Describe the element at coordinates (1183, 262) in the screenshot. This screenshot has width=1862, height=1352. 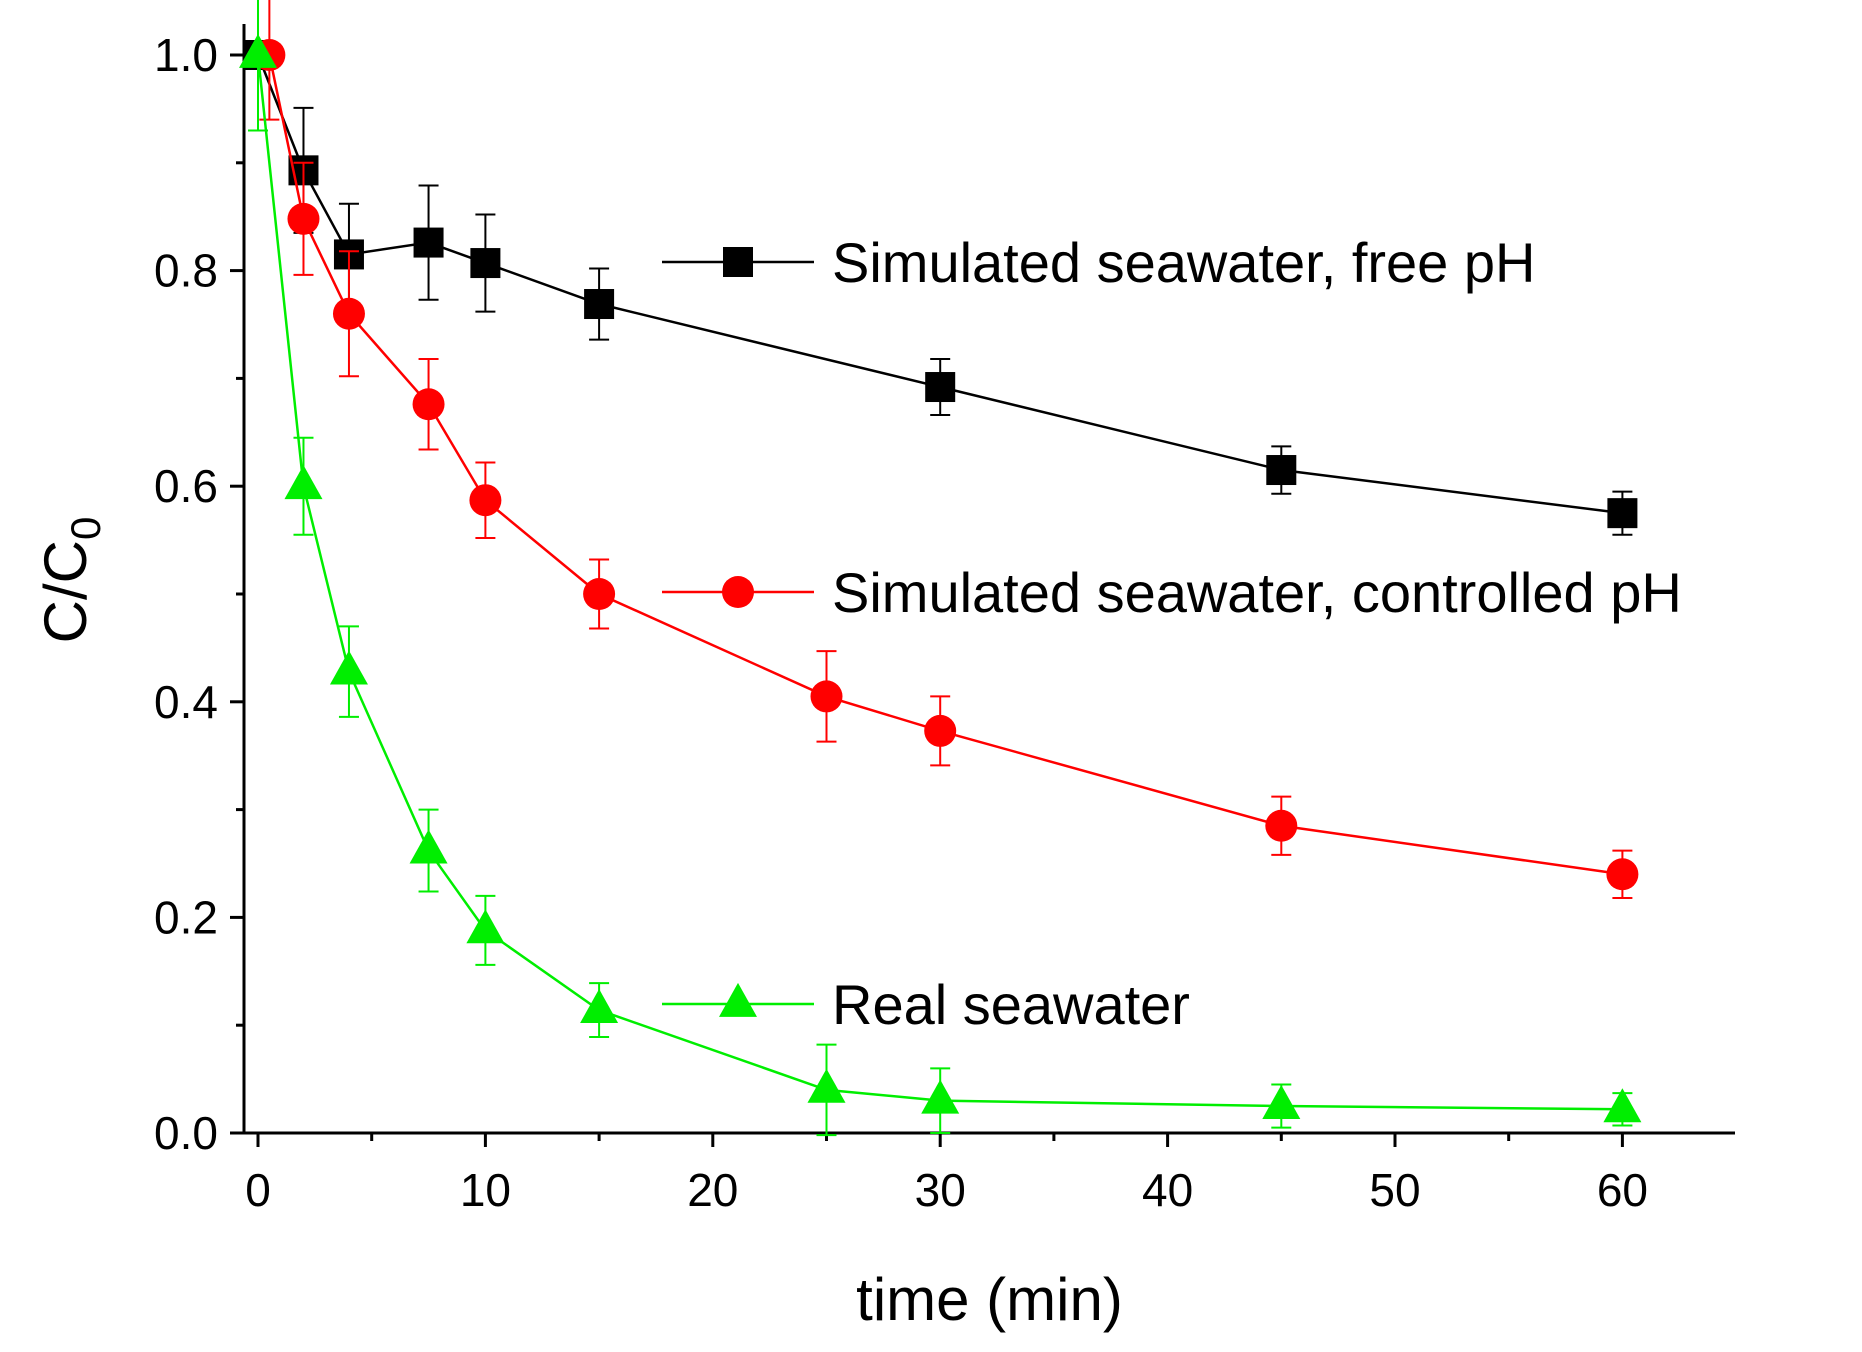
I see `legend-label: Simulated seawater, free pH` at that location.